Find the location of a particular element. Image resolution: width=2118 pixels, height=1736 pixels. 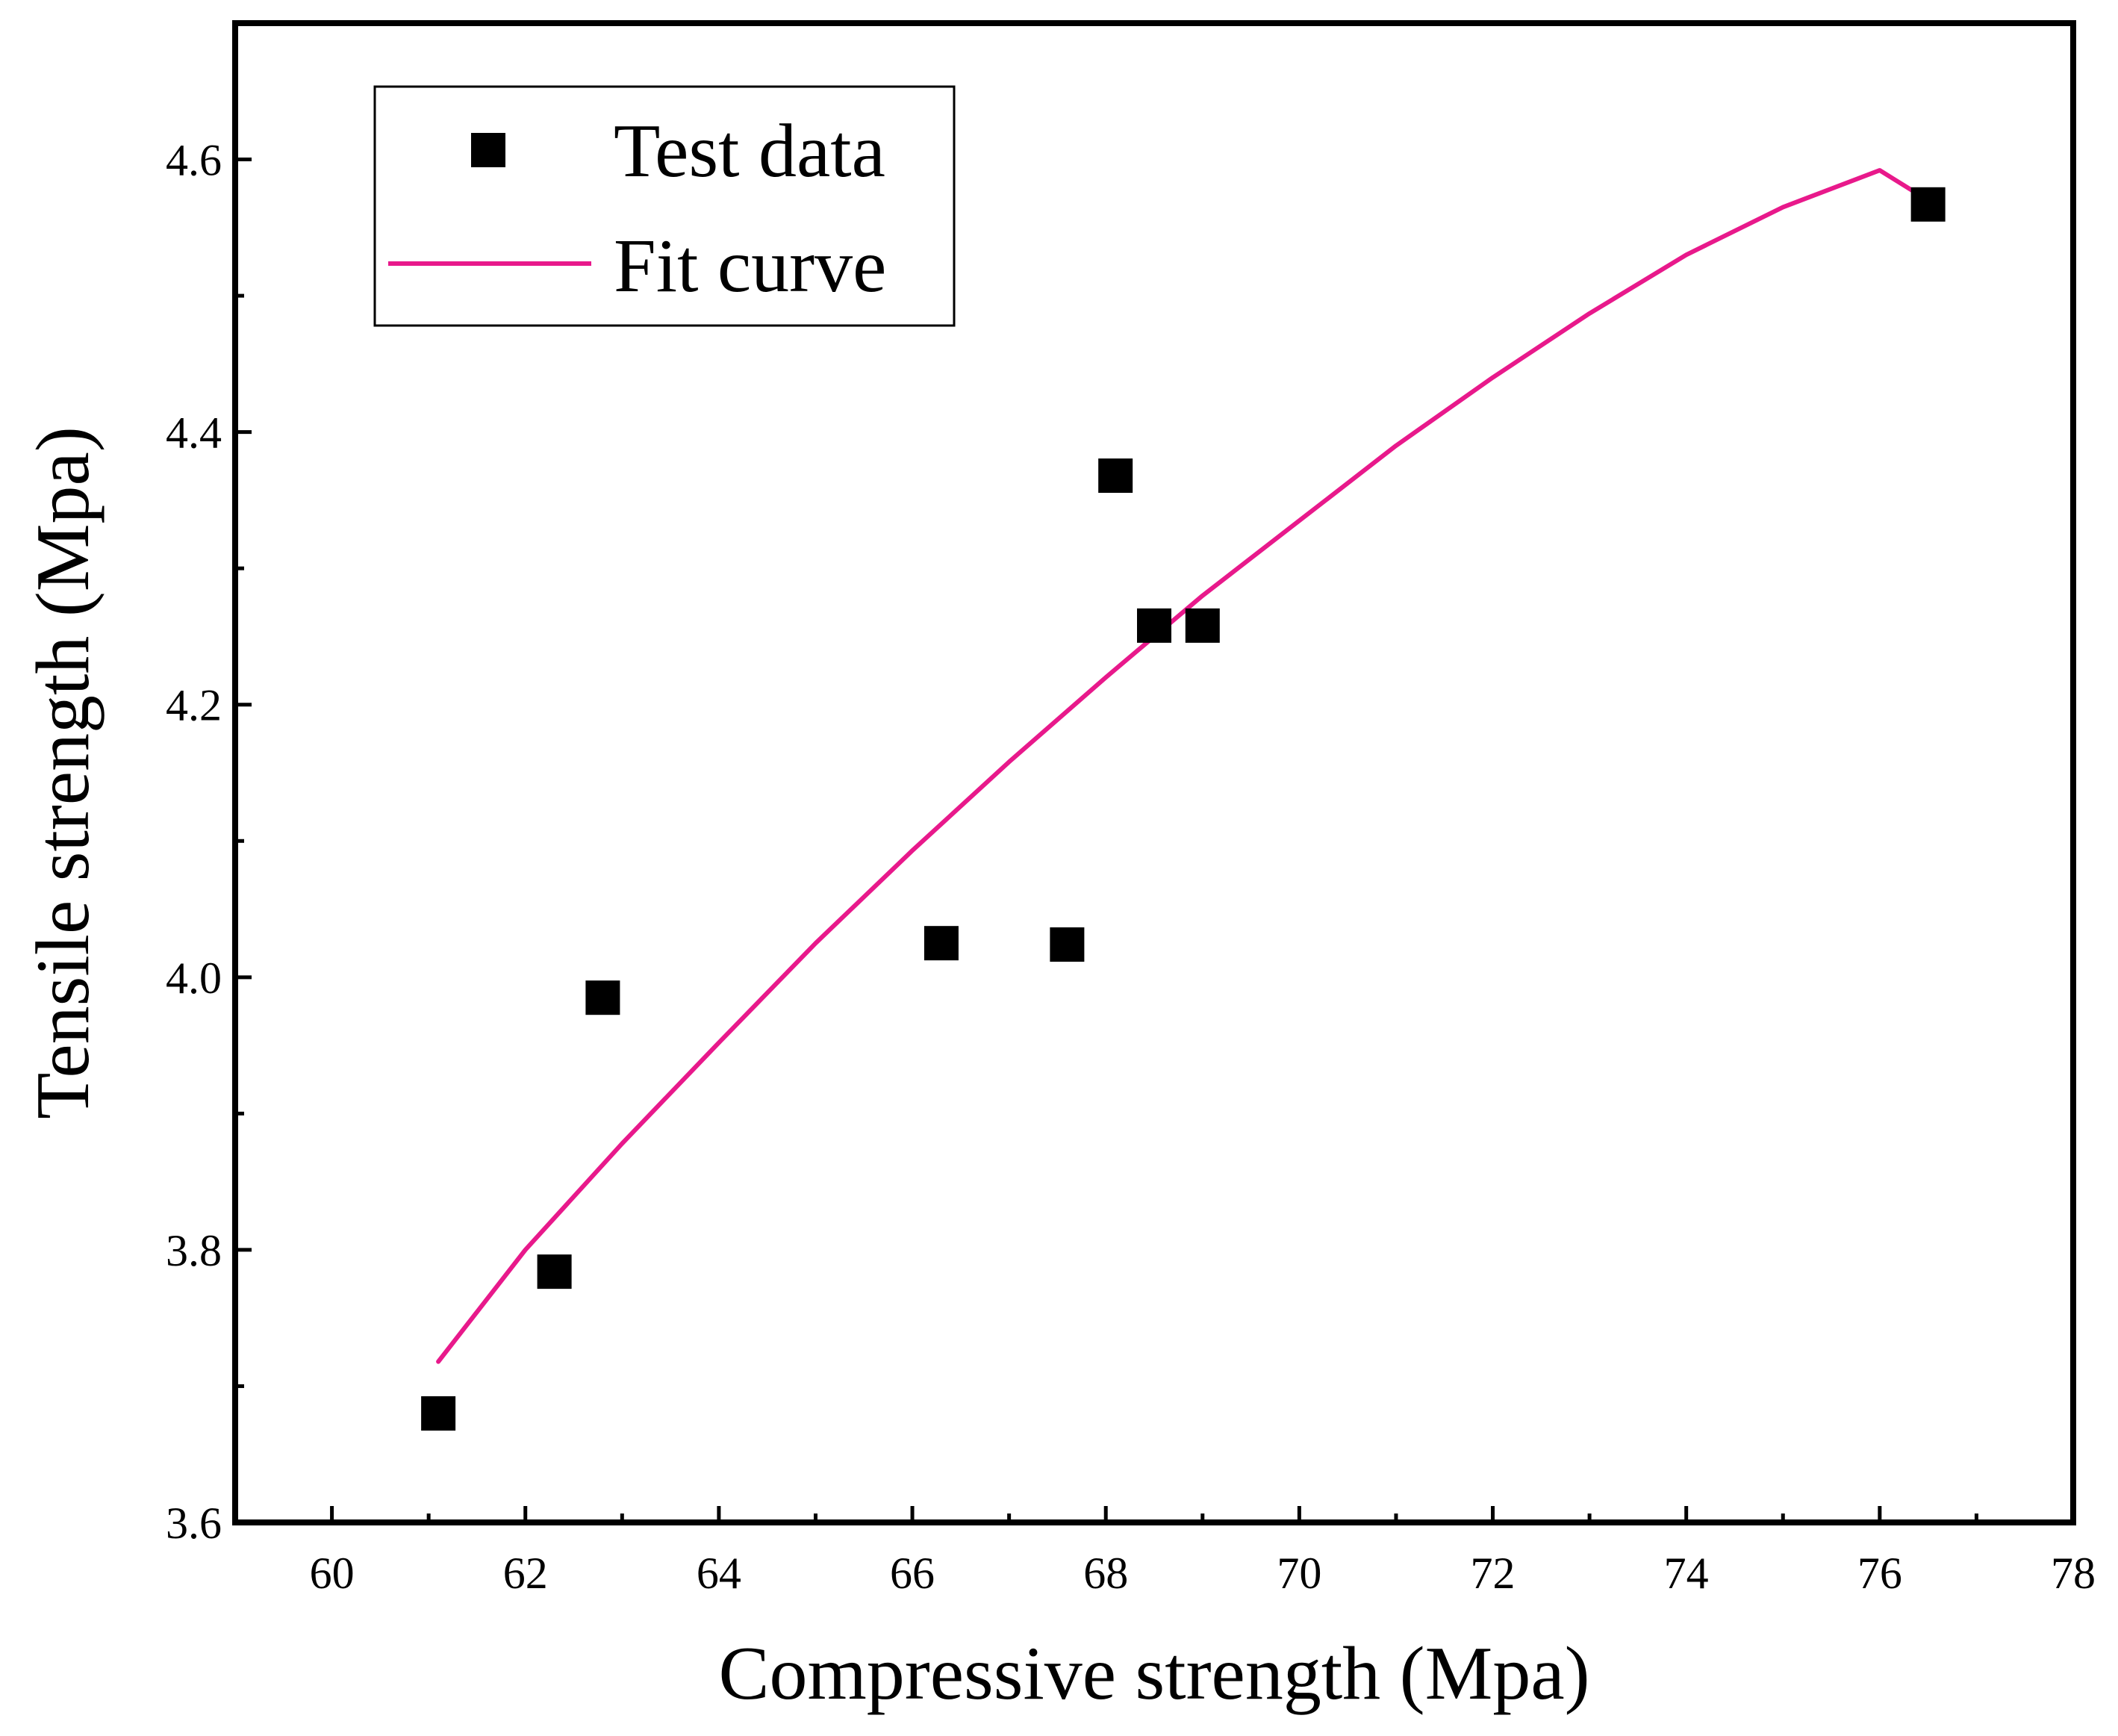

x-tick-label: 64 is located at coordinates (719, 1573).